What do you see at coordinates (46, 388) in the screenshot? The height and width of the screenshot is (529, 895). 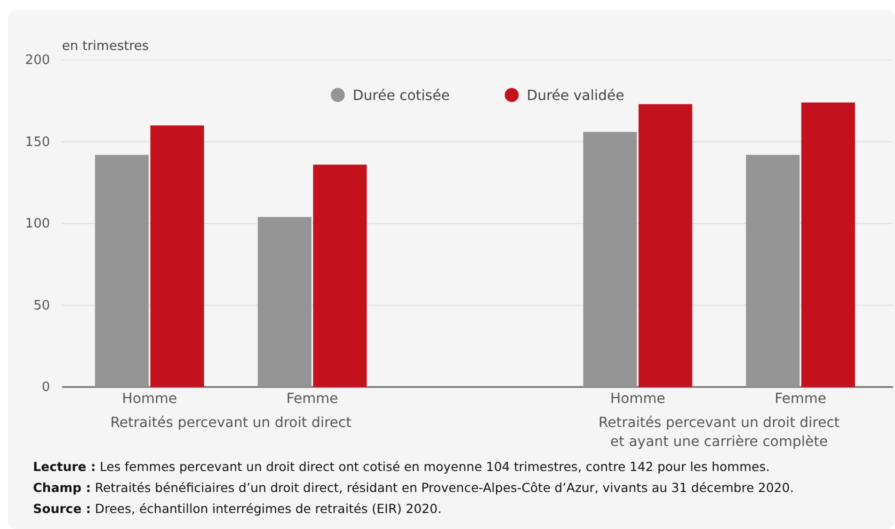 I see `y-tick-label: 0` at bounding box center [46, 388].